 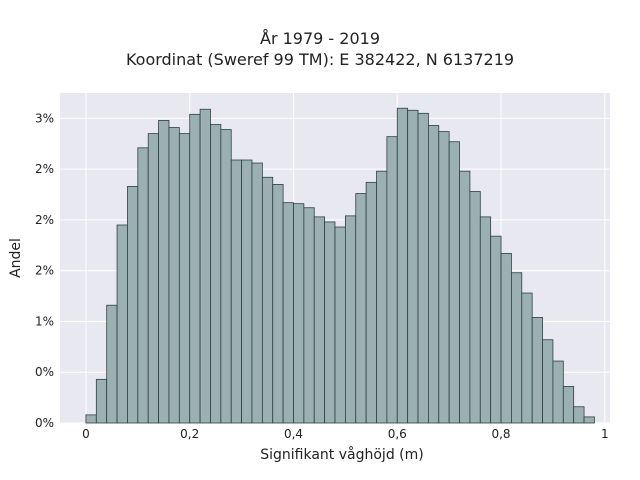 I want to click on chart-title: År 1979 - 2019, so click(x=320, y=38).